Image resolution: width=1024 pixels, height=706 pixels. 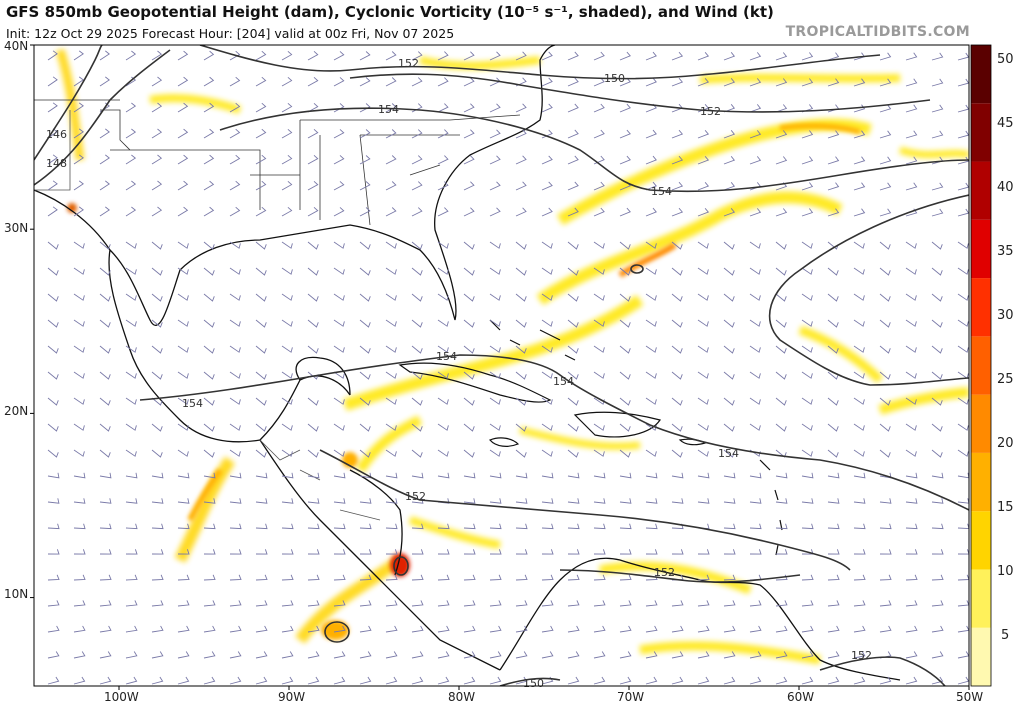 What do you see at coordinates (337, 632) in the screenshot?
I see `contour-closed-low` at bounding box center [337, 632].